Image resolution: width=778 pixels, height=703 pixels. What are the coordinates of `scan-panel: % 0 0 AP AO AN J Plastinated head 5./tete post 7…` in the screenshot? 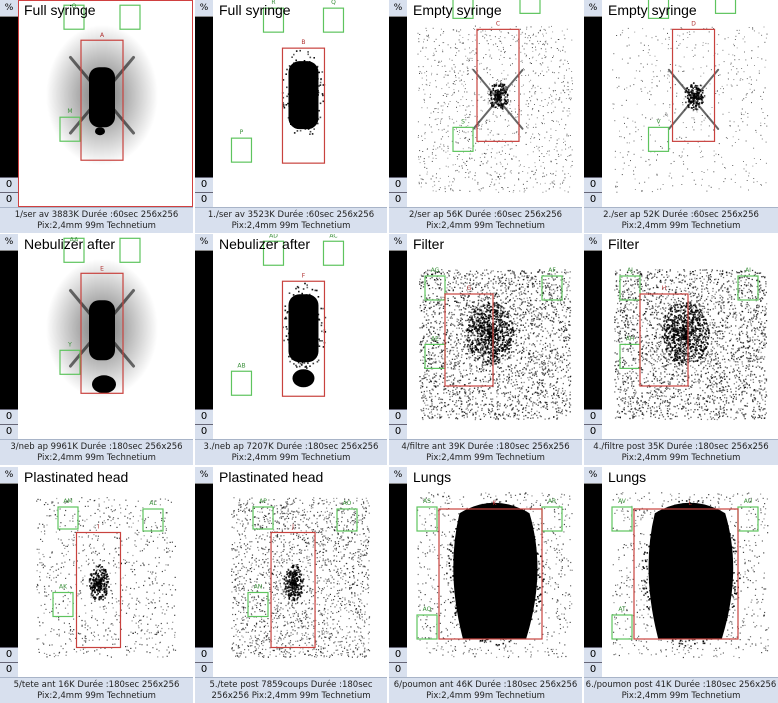 It's located at (291, 585).